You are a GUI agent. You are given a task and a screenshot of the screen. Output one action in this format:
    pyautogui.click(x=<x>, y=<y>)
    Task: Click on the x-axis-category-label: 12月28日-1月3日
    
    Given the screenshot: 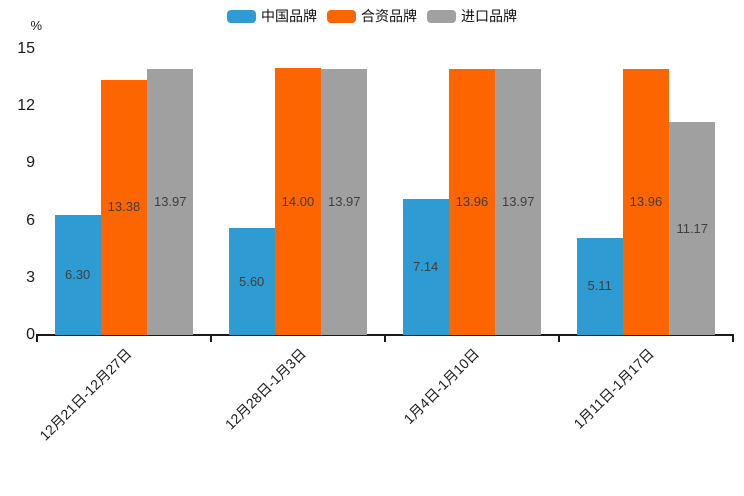 What is the action you would take?
    pyautogui.click(x=265, y=389)
    